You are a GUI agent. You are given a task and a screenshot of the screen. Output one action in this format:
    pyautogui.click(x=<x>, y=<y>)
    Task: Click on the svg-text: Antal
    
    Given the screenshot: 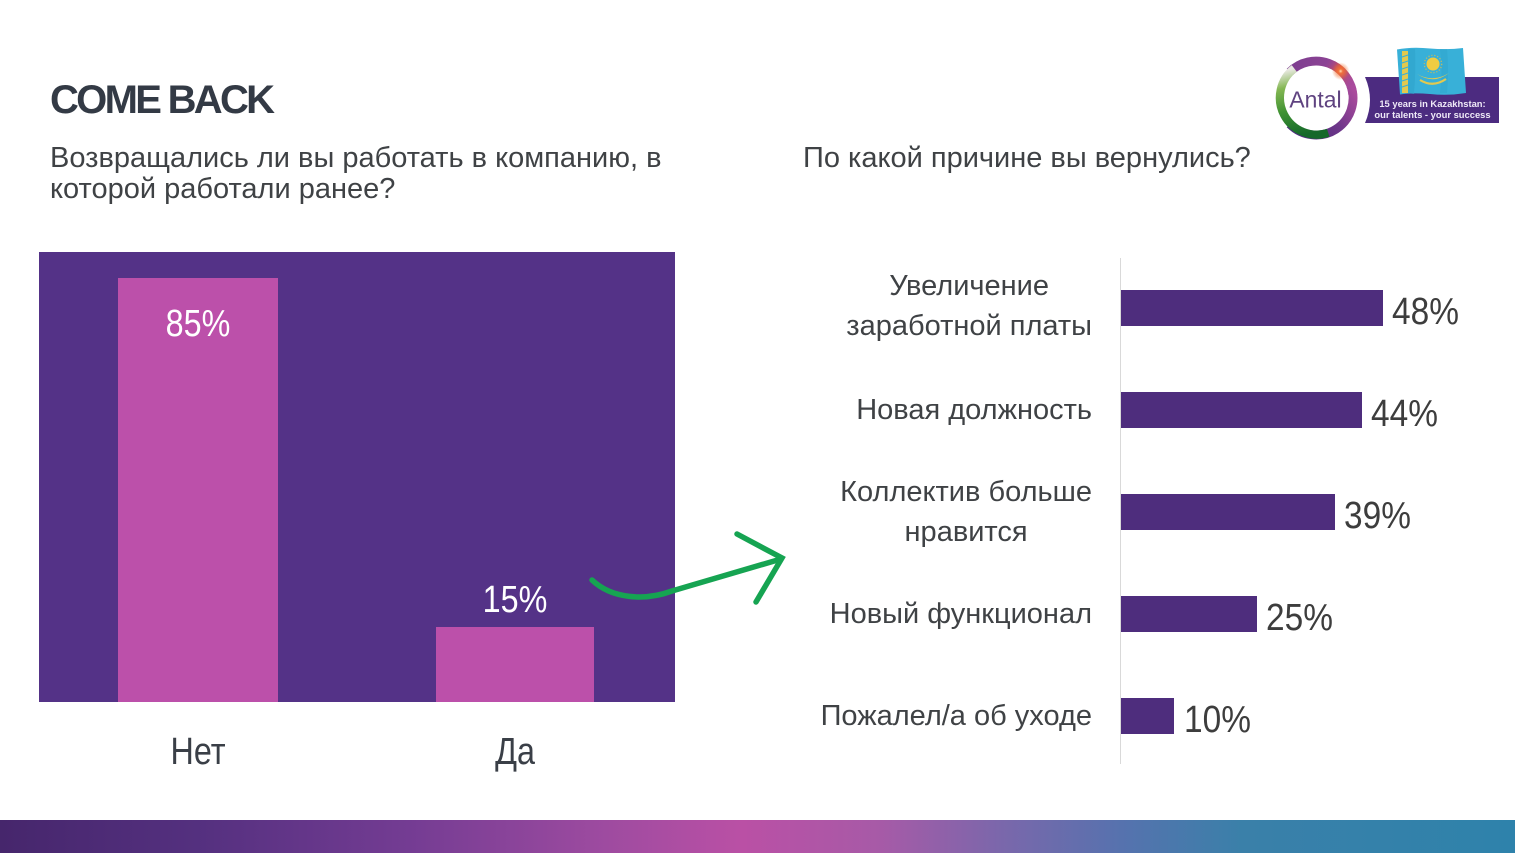 What is the action you would take?
    pyautogui.click(x=1315, y=100)
    